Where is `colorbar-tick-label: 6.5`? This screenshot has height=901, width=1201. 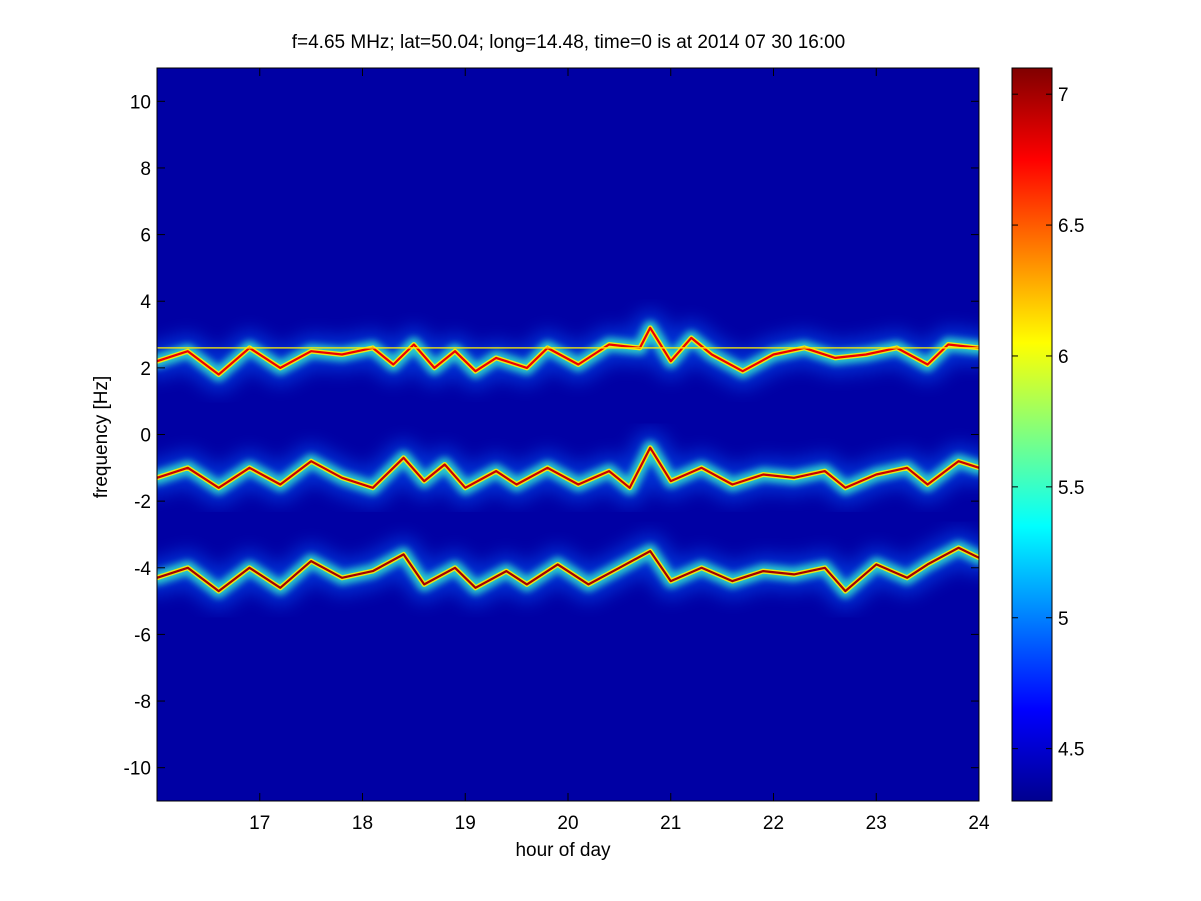
colorbar-tick-label: 6.5 is located at coordinates (1071, 226).